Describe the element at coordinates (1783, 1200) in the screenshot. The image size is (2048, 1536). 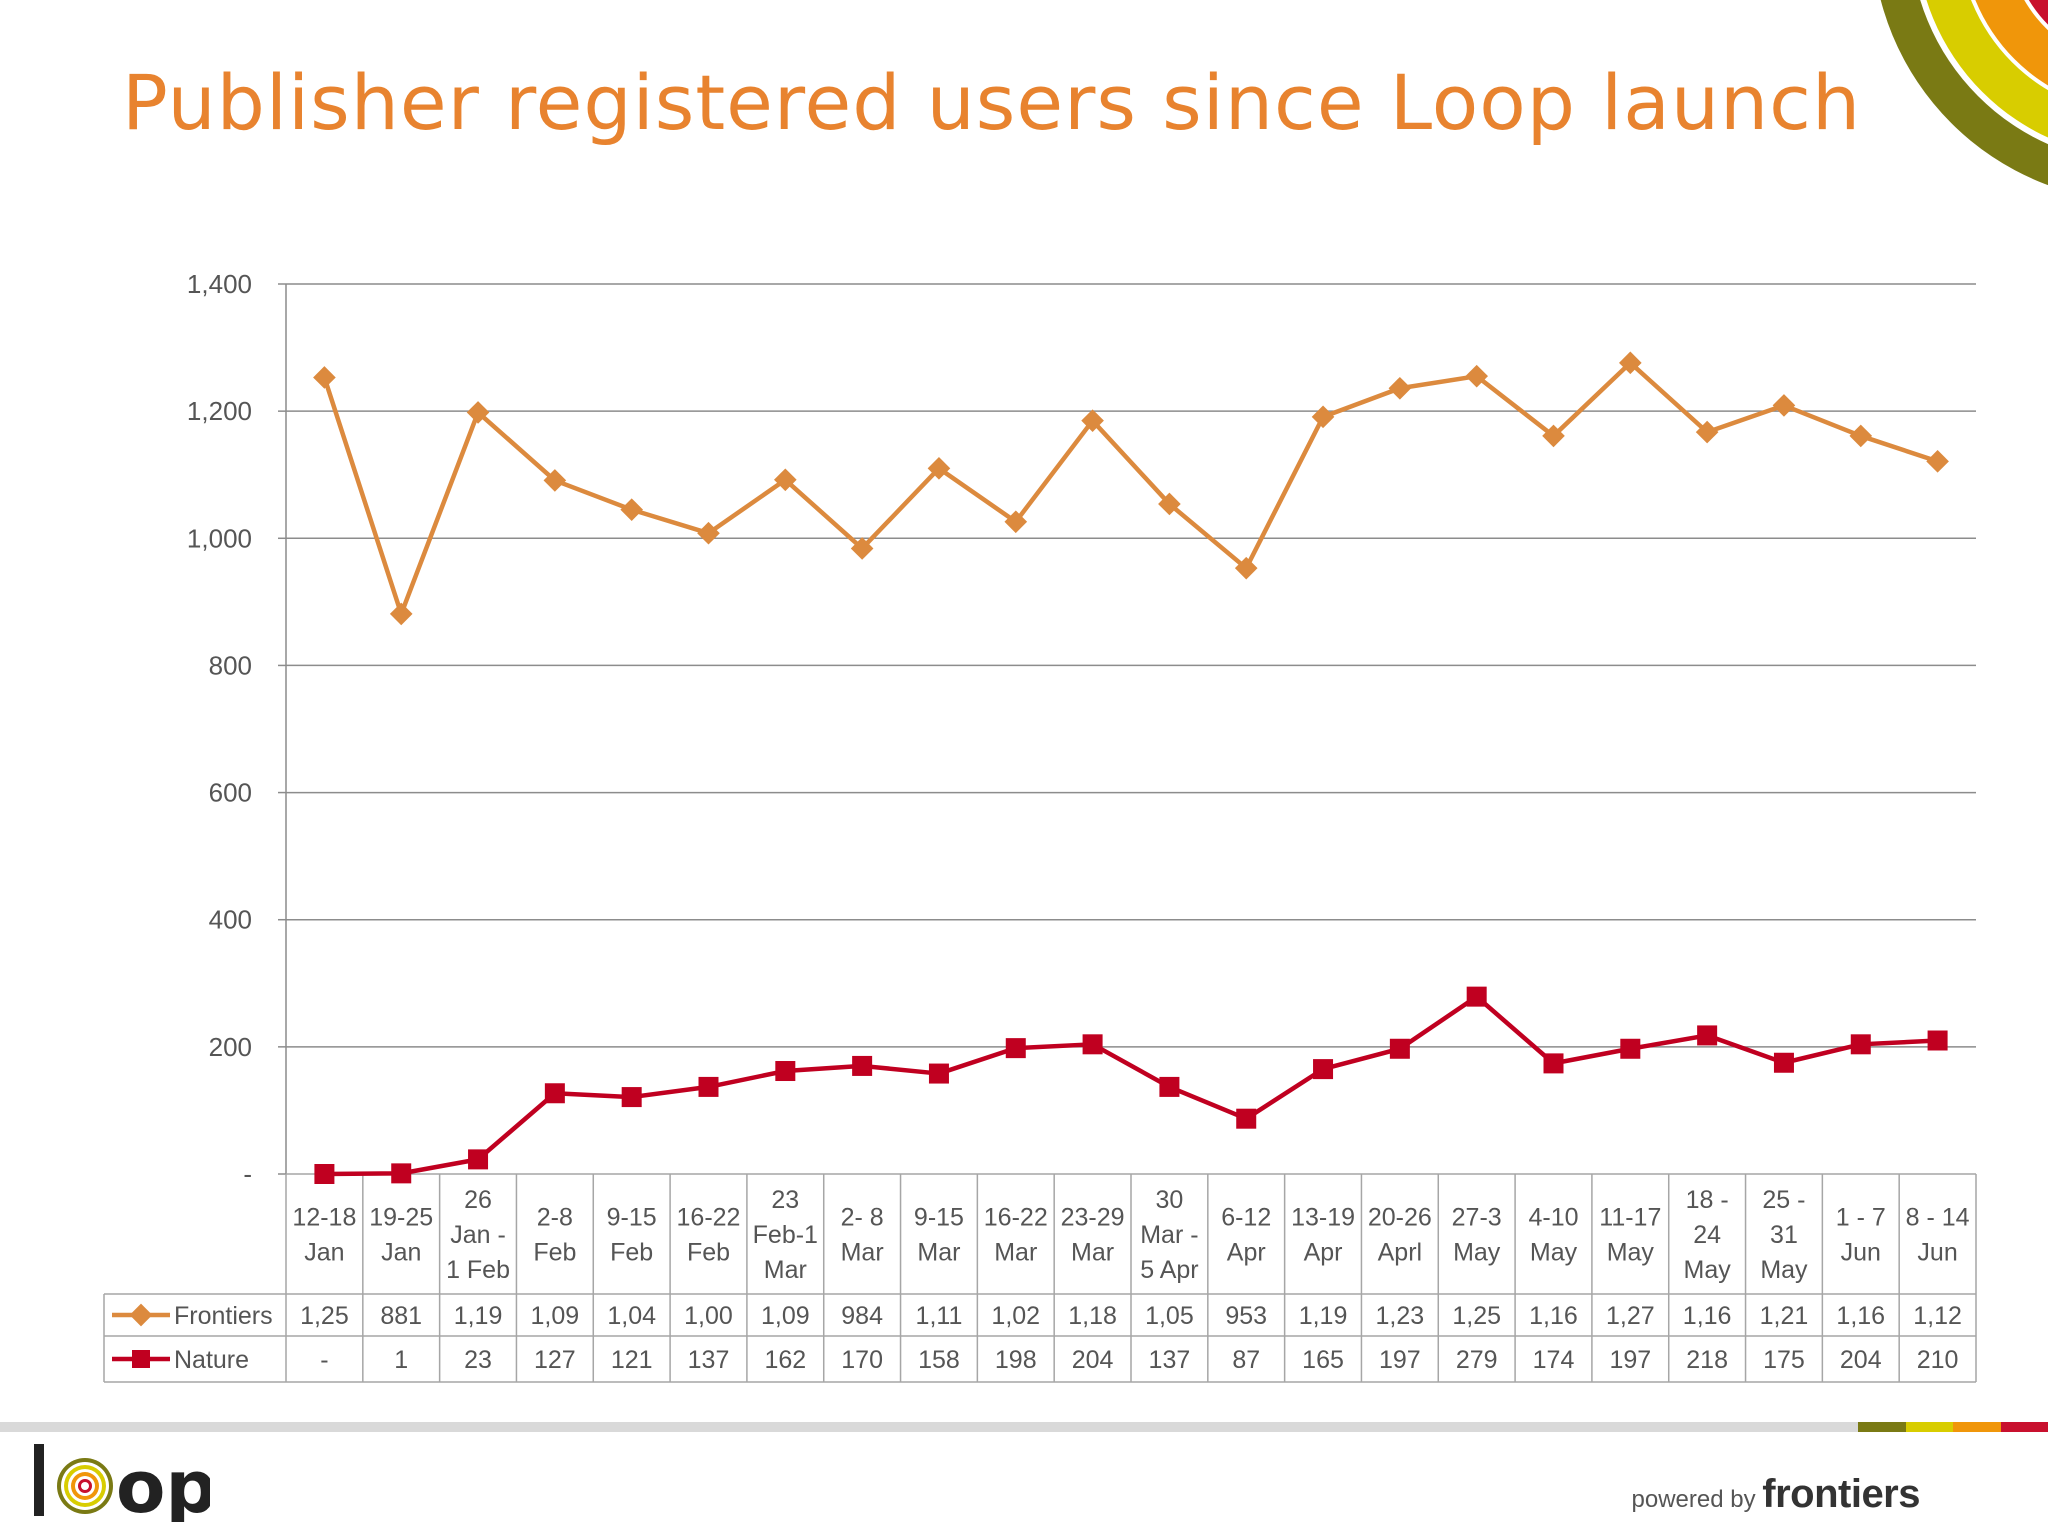
I see `category-label: 25 -` at that location.